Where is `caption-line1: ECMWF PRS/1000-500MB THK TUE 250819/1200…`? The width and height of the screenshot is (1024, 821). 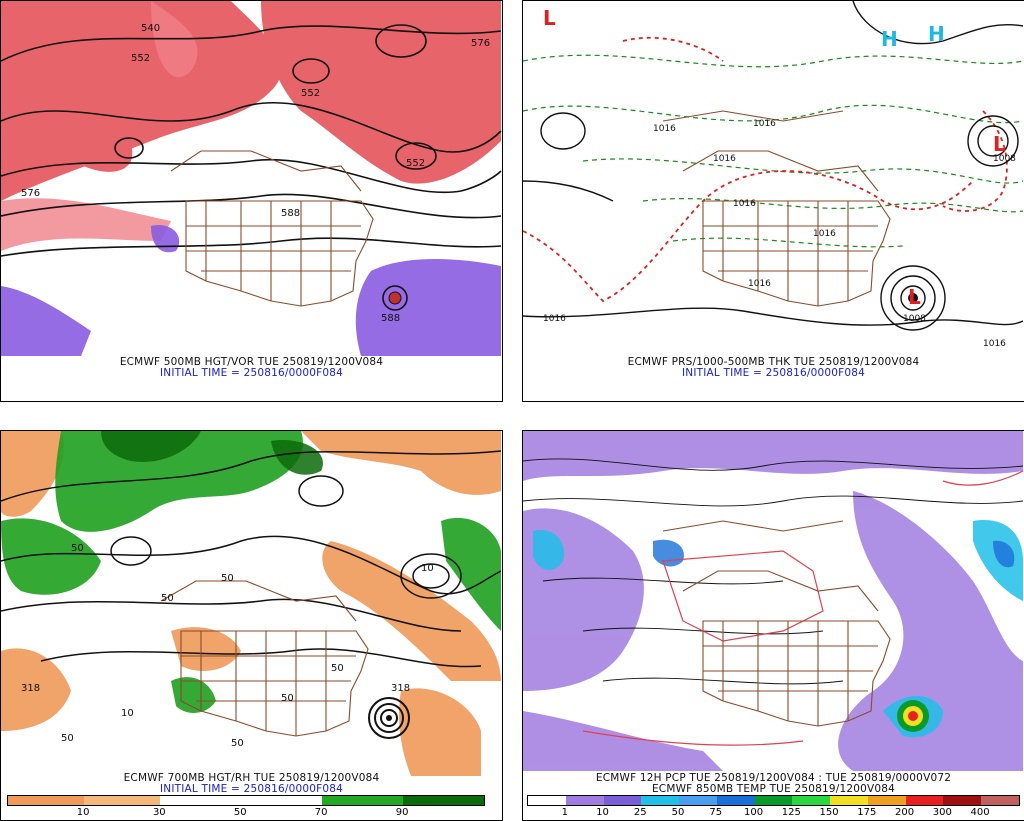 caption-line1: ECMWF PRS/1000-500MB THK TUE 250819/1200… is located at coordinates (773, 362).